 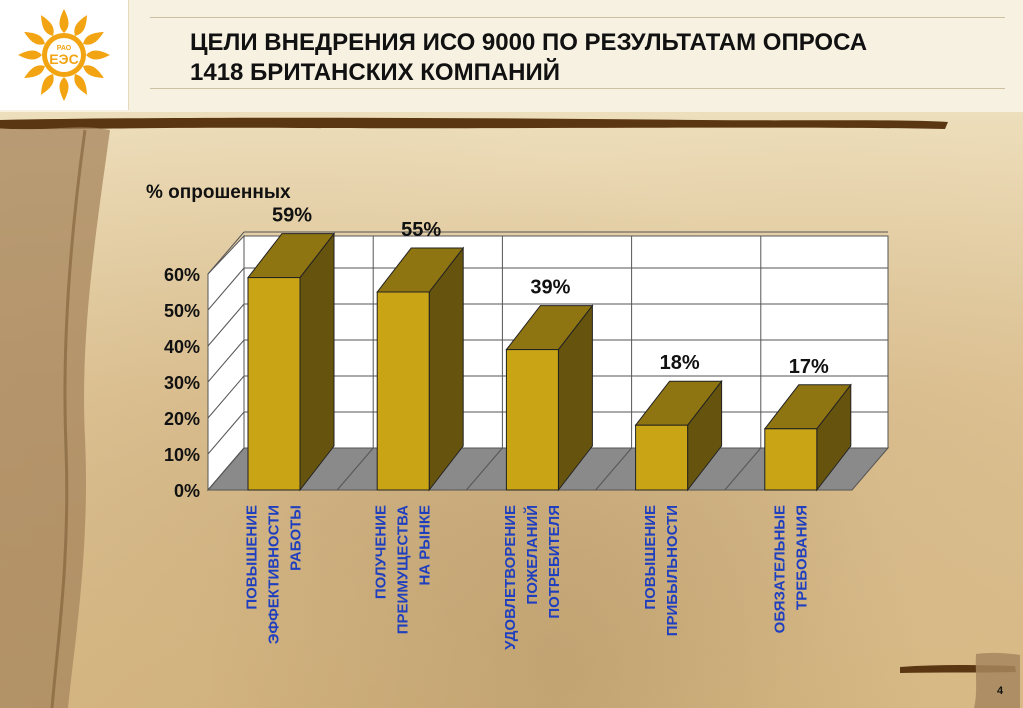 I want to click on title-rule-bottom, so click(x=577, y=88).